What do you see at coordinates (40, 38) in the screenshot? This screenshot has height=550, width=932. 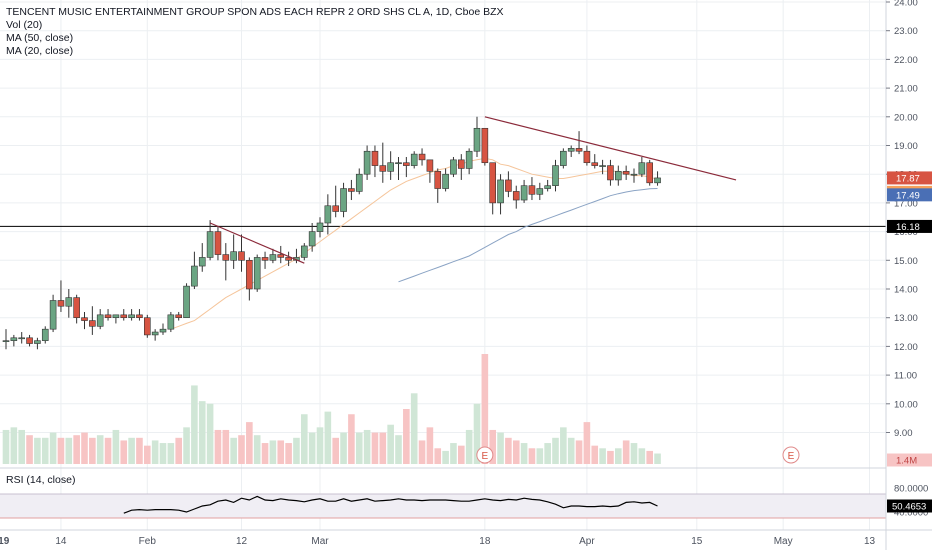 I see `ma50-legend: MA (50, close)` at bounding box center [40, 38].